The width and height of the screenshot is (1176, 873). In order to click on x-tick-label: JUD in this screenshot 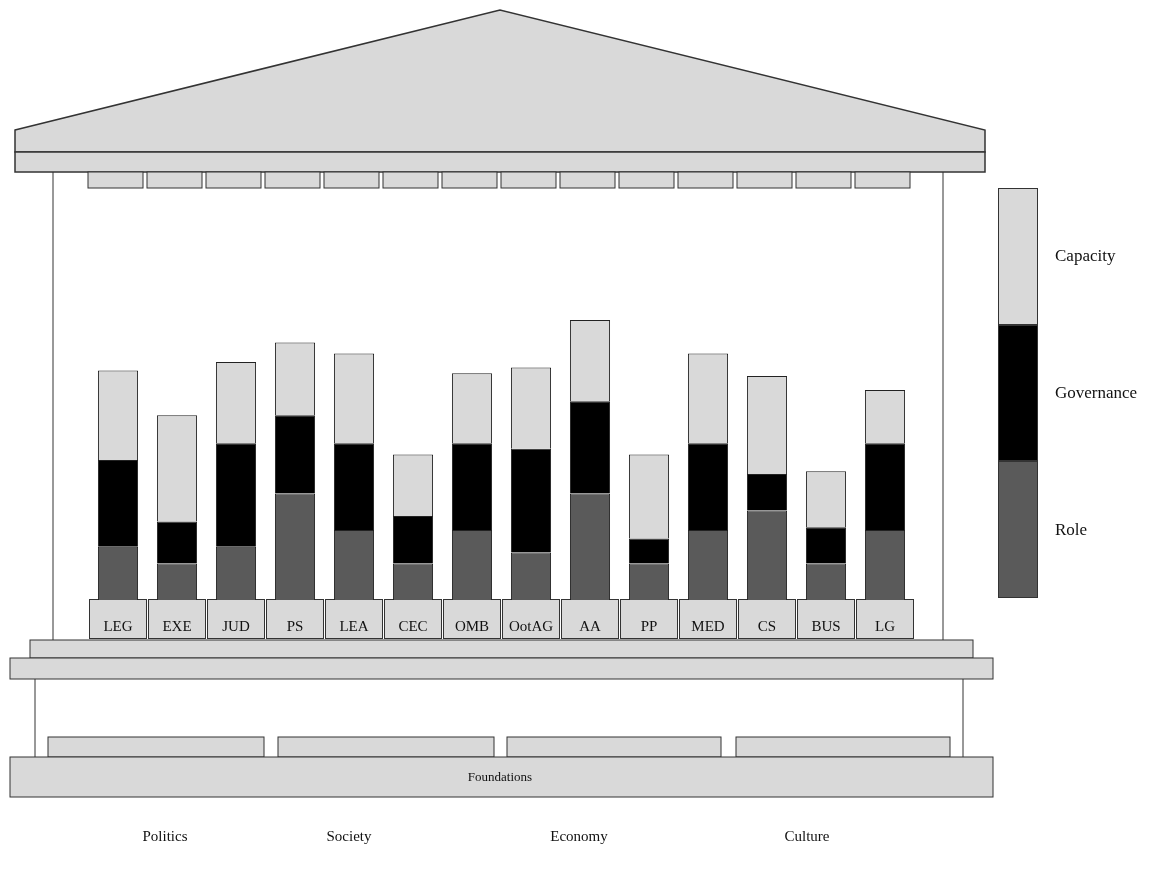, I will do `click(236, 625)`.